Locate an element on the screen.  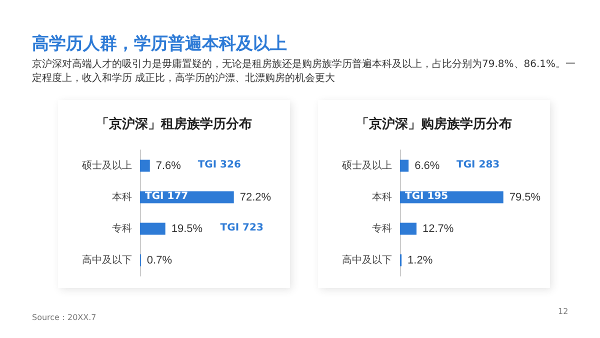
data-label: 19.5% is located at coordinates (187, 228).